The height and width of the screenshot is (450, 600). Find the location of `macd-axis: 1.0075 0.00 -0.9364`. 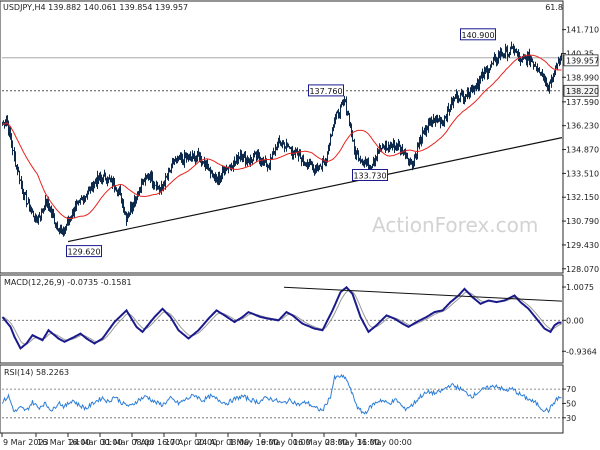

macd-axis: 1.0075 0.00 -0.9364 is located at coordinates (579, 319).